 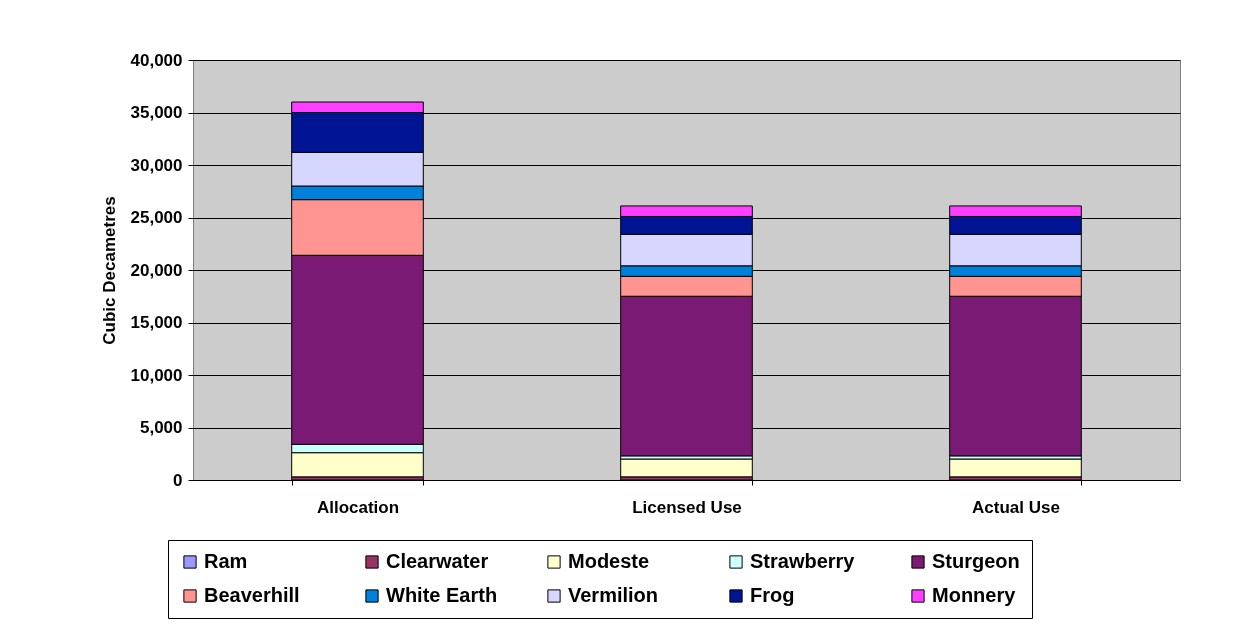 What do you see at coordinates (156, 375) in the screenshot?
I see `y-tick-label: 10,000` at bounding box center [156, 375].